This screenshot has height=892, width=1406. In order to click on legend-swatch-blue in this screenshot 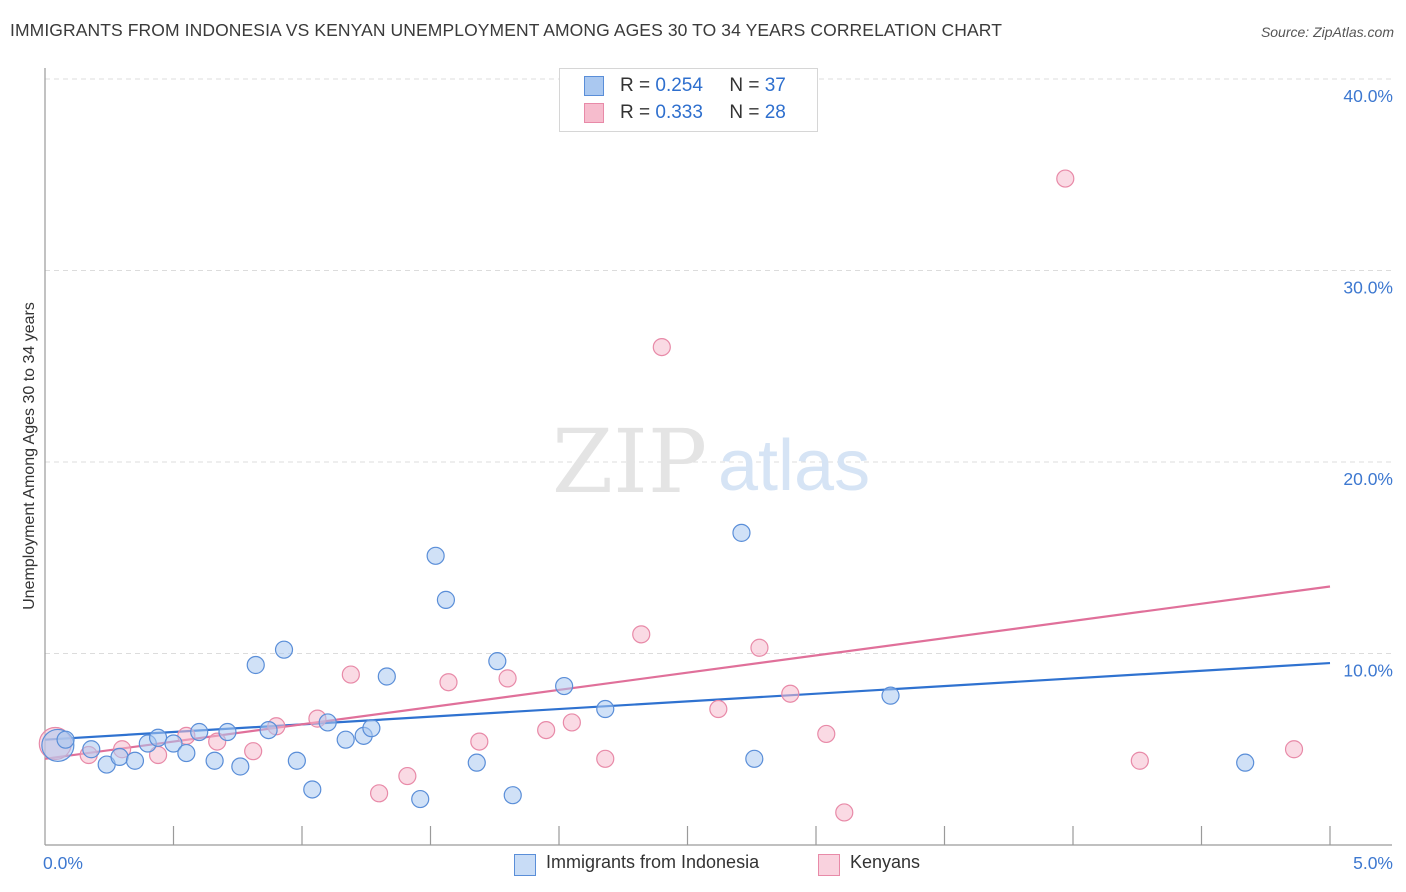, I will do `click(594, 86)`.